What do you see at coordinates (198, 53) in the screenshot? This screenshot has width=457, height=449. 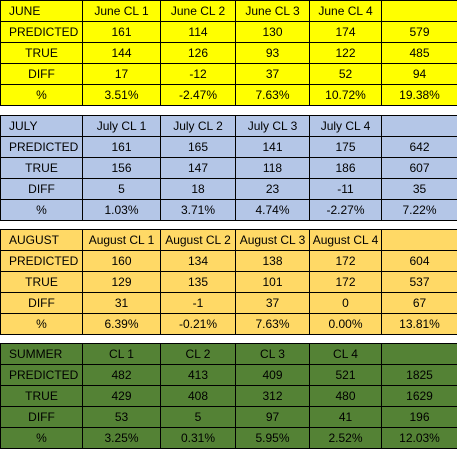 I see `table-cell: 126` at bounding box center [198, 53].